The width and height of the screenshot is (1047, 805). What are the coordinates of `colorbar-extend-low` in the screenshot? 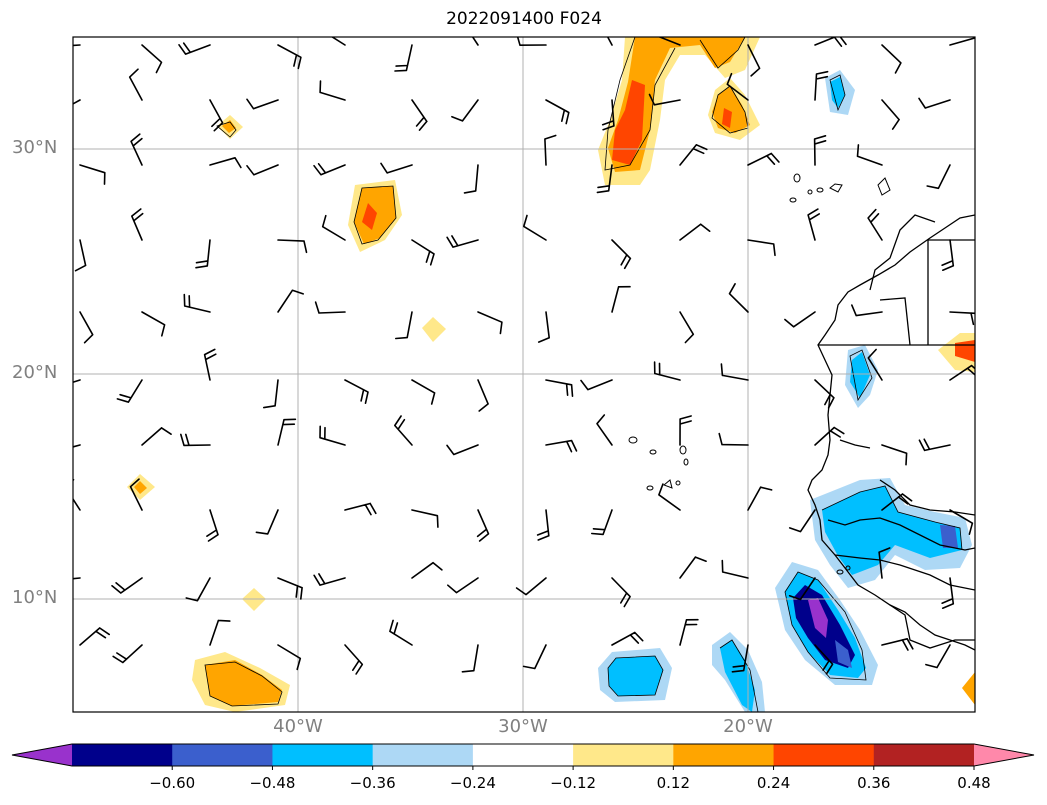 It's located at (42, 755).